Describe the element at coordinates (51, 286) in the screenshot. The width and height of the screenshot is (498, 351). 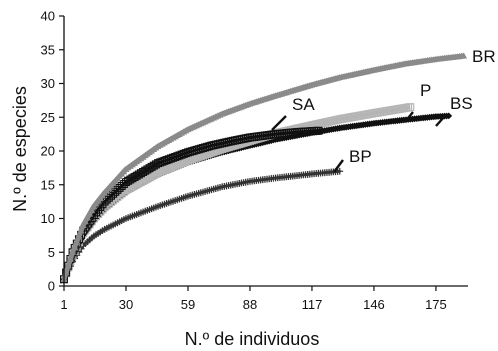
I see `y-tick-label: 0` at that location.